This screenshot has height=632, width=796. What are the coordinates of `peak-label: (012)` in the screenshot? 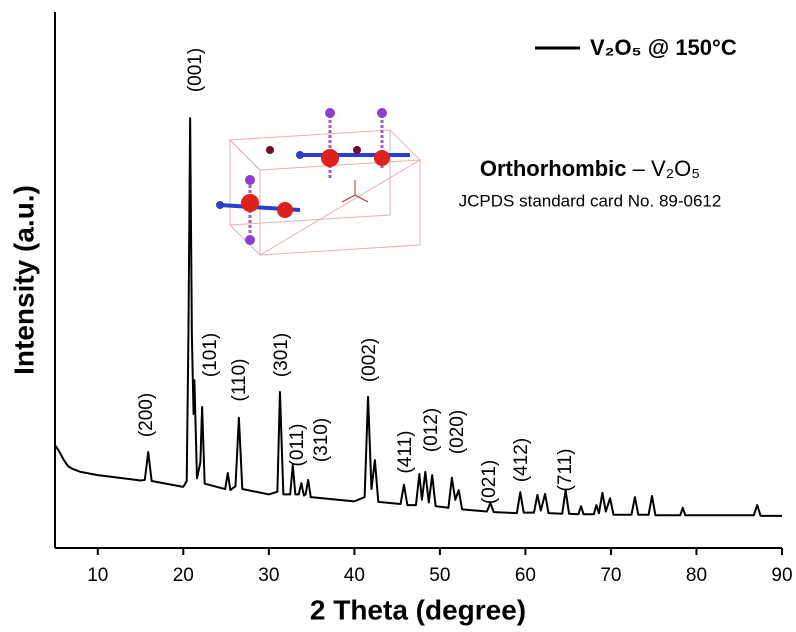 It's located at (431, 430).